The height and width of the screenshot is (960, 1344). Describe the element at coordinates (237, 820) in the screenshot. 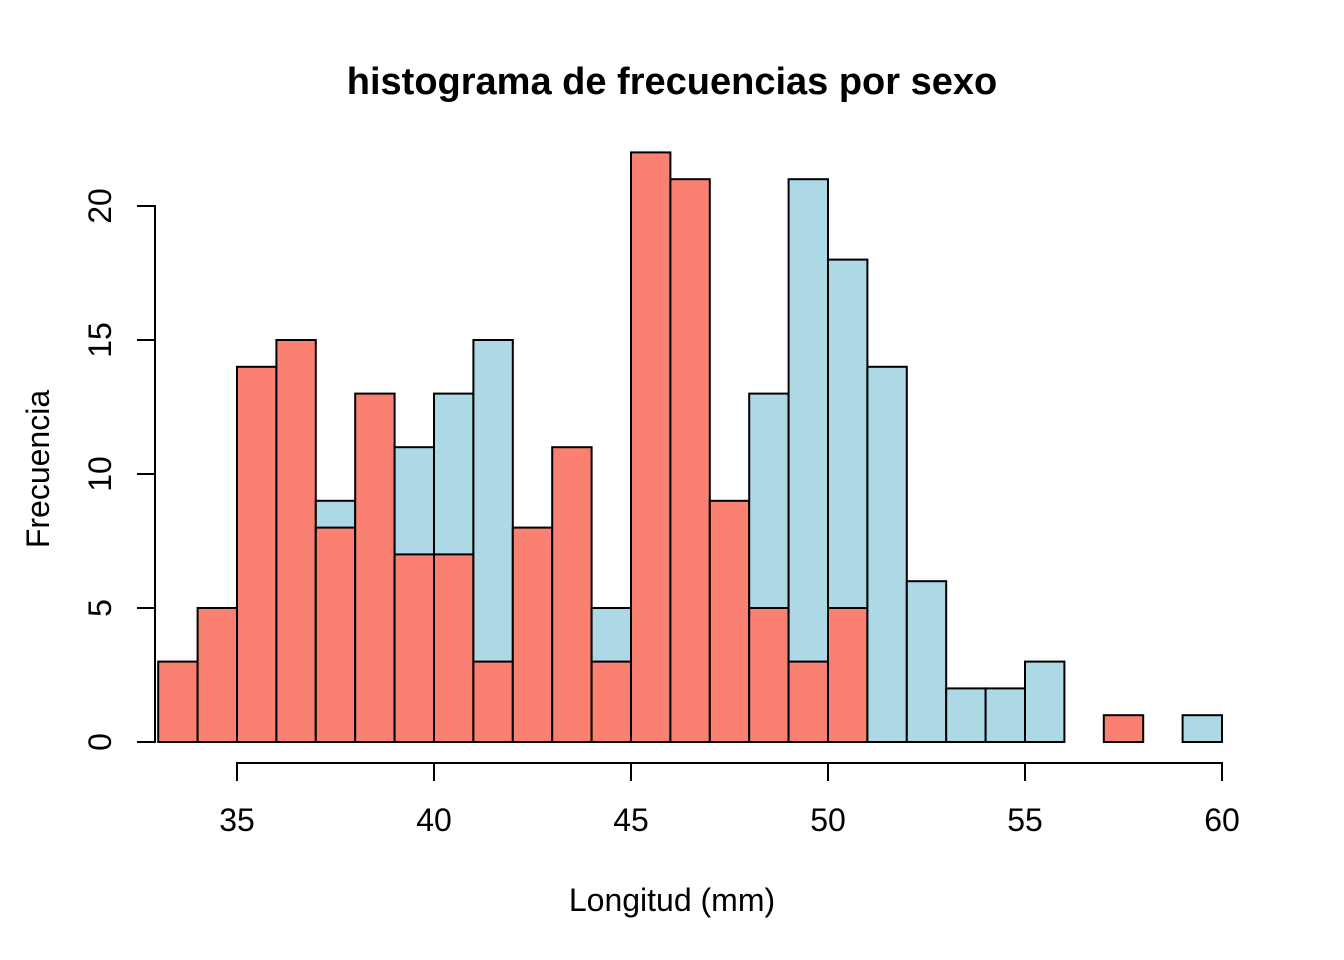

I see `x-tick-label: 35` at that location.